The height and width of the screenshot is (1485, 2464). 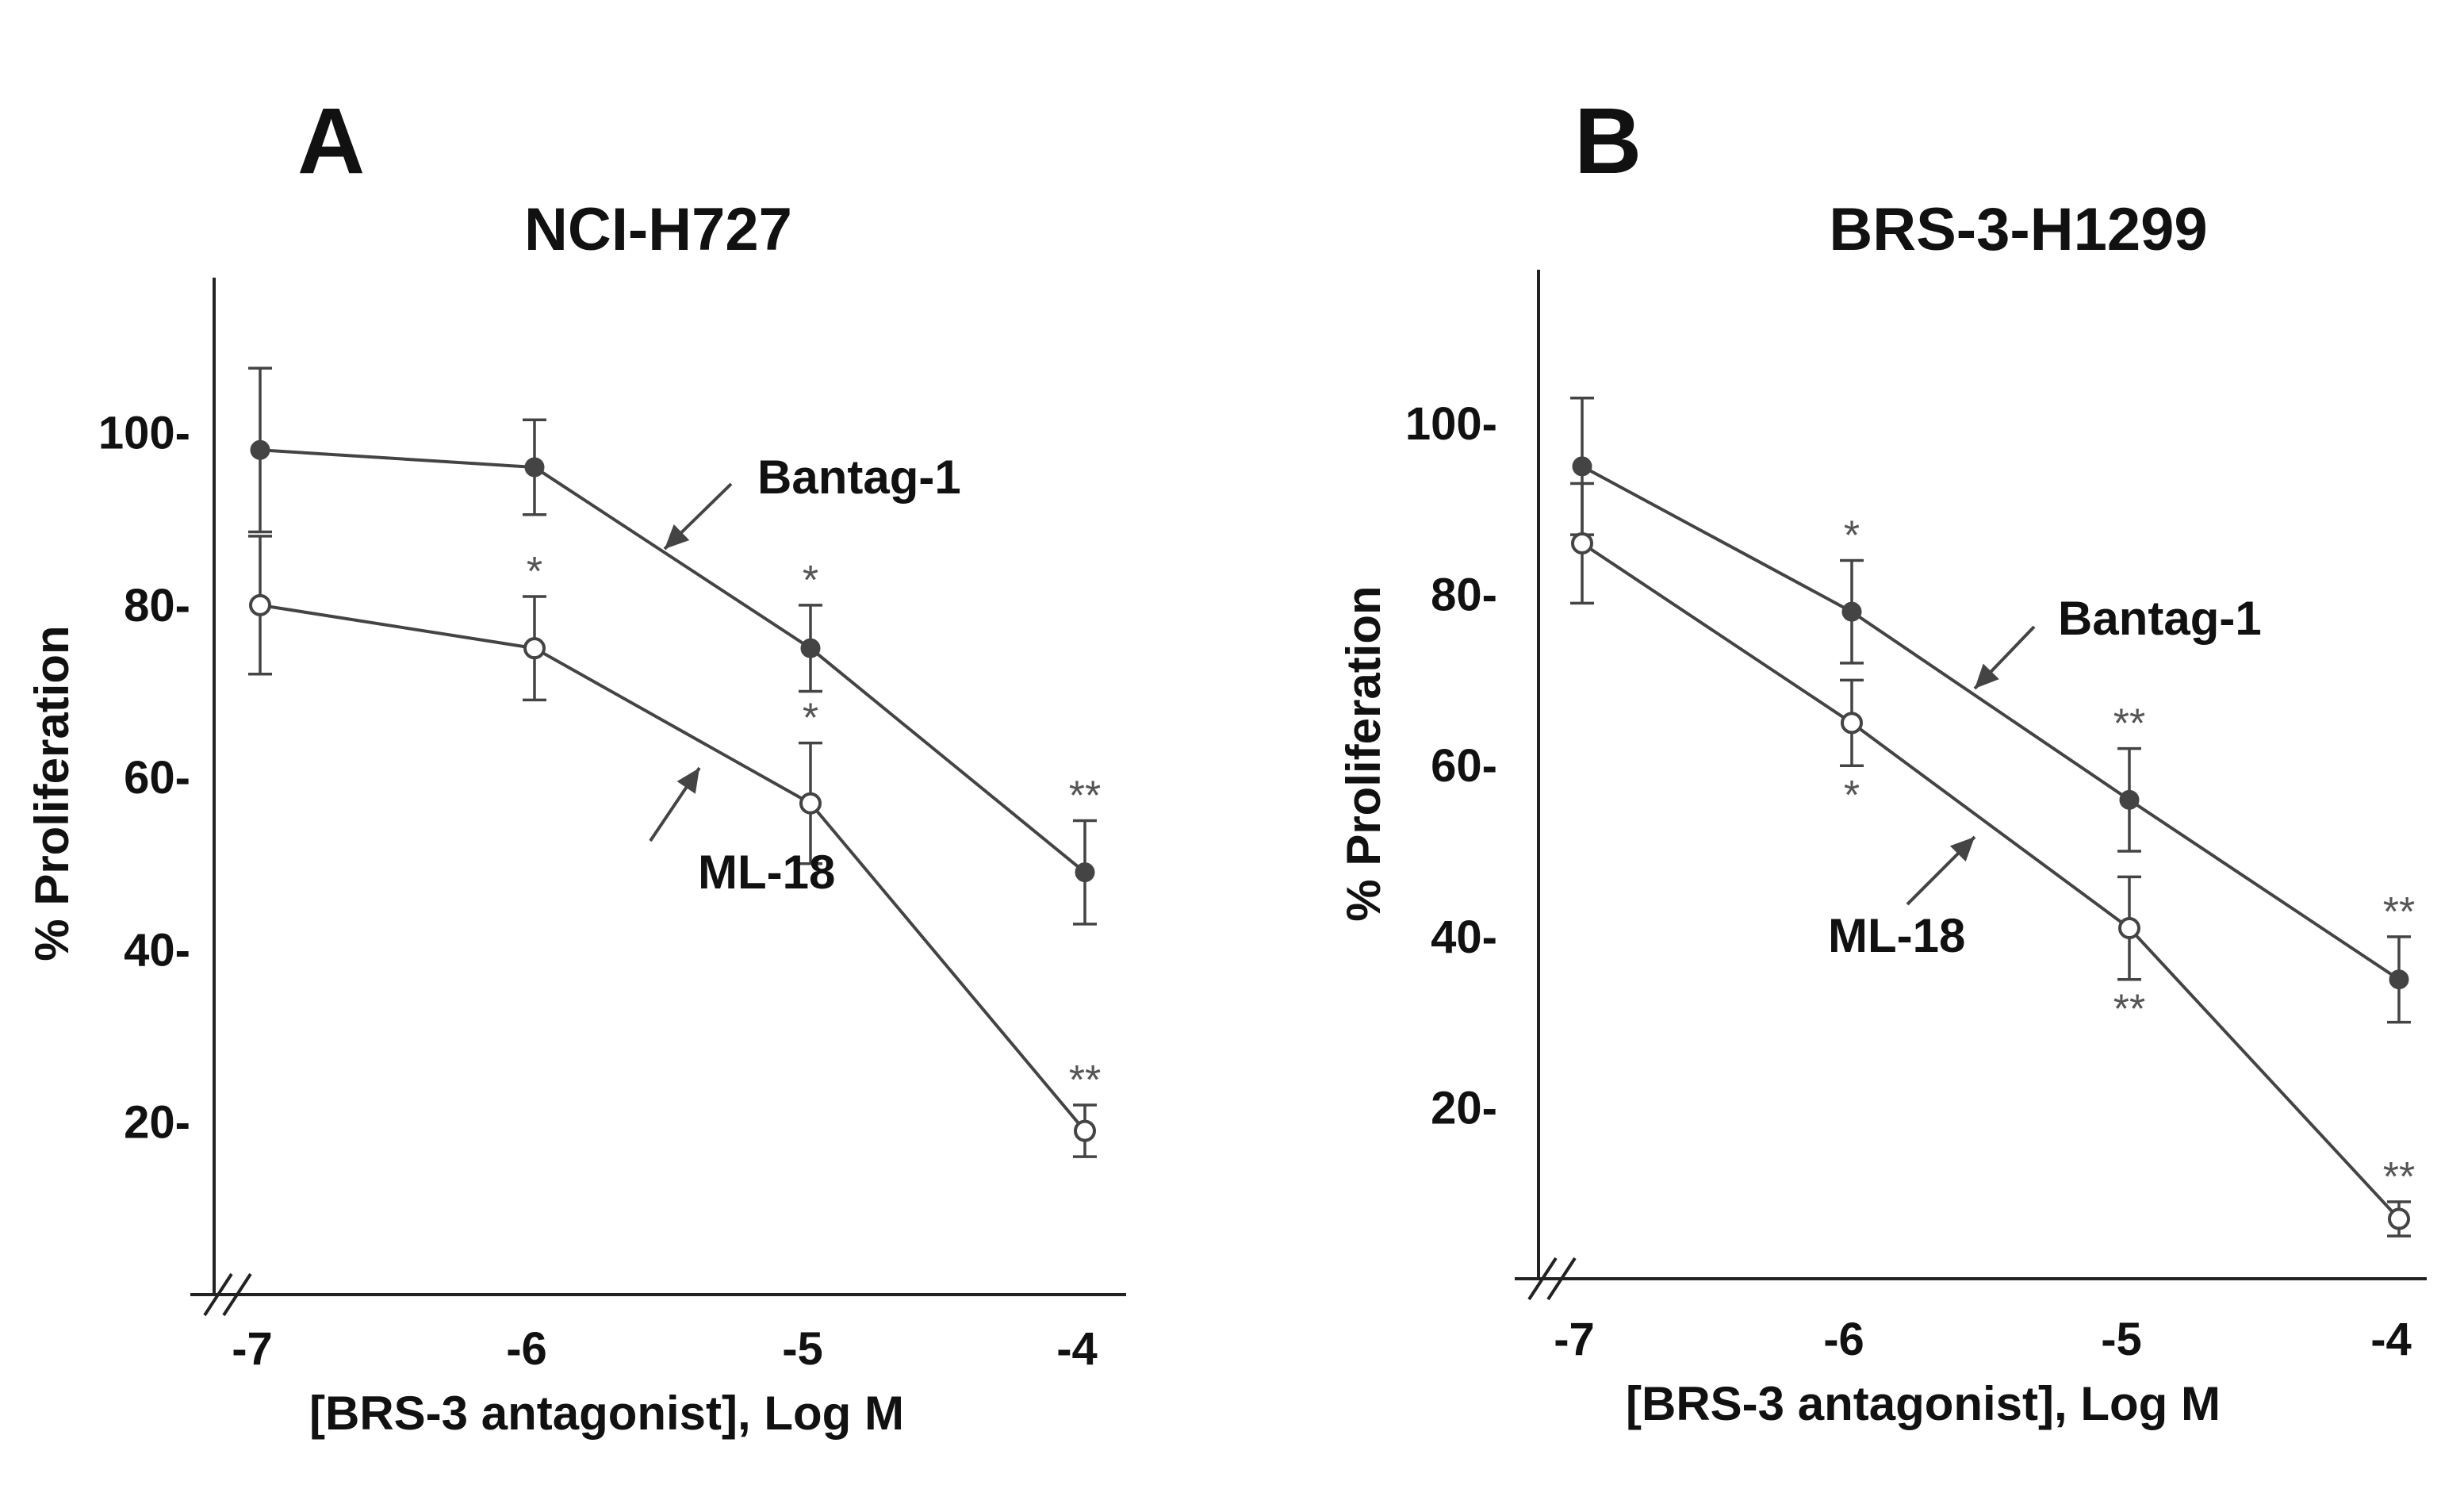 I want to click on panel-a-x-tick-label: -5, so click(x=802, y=1349).